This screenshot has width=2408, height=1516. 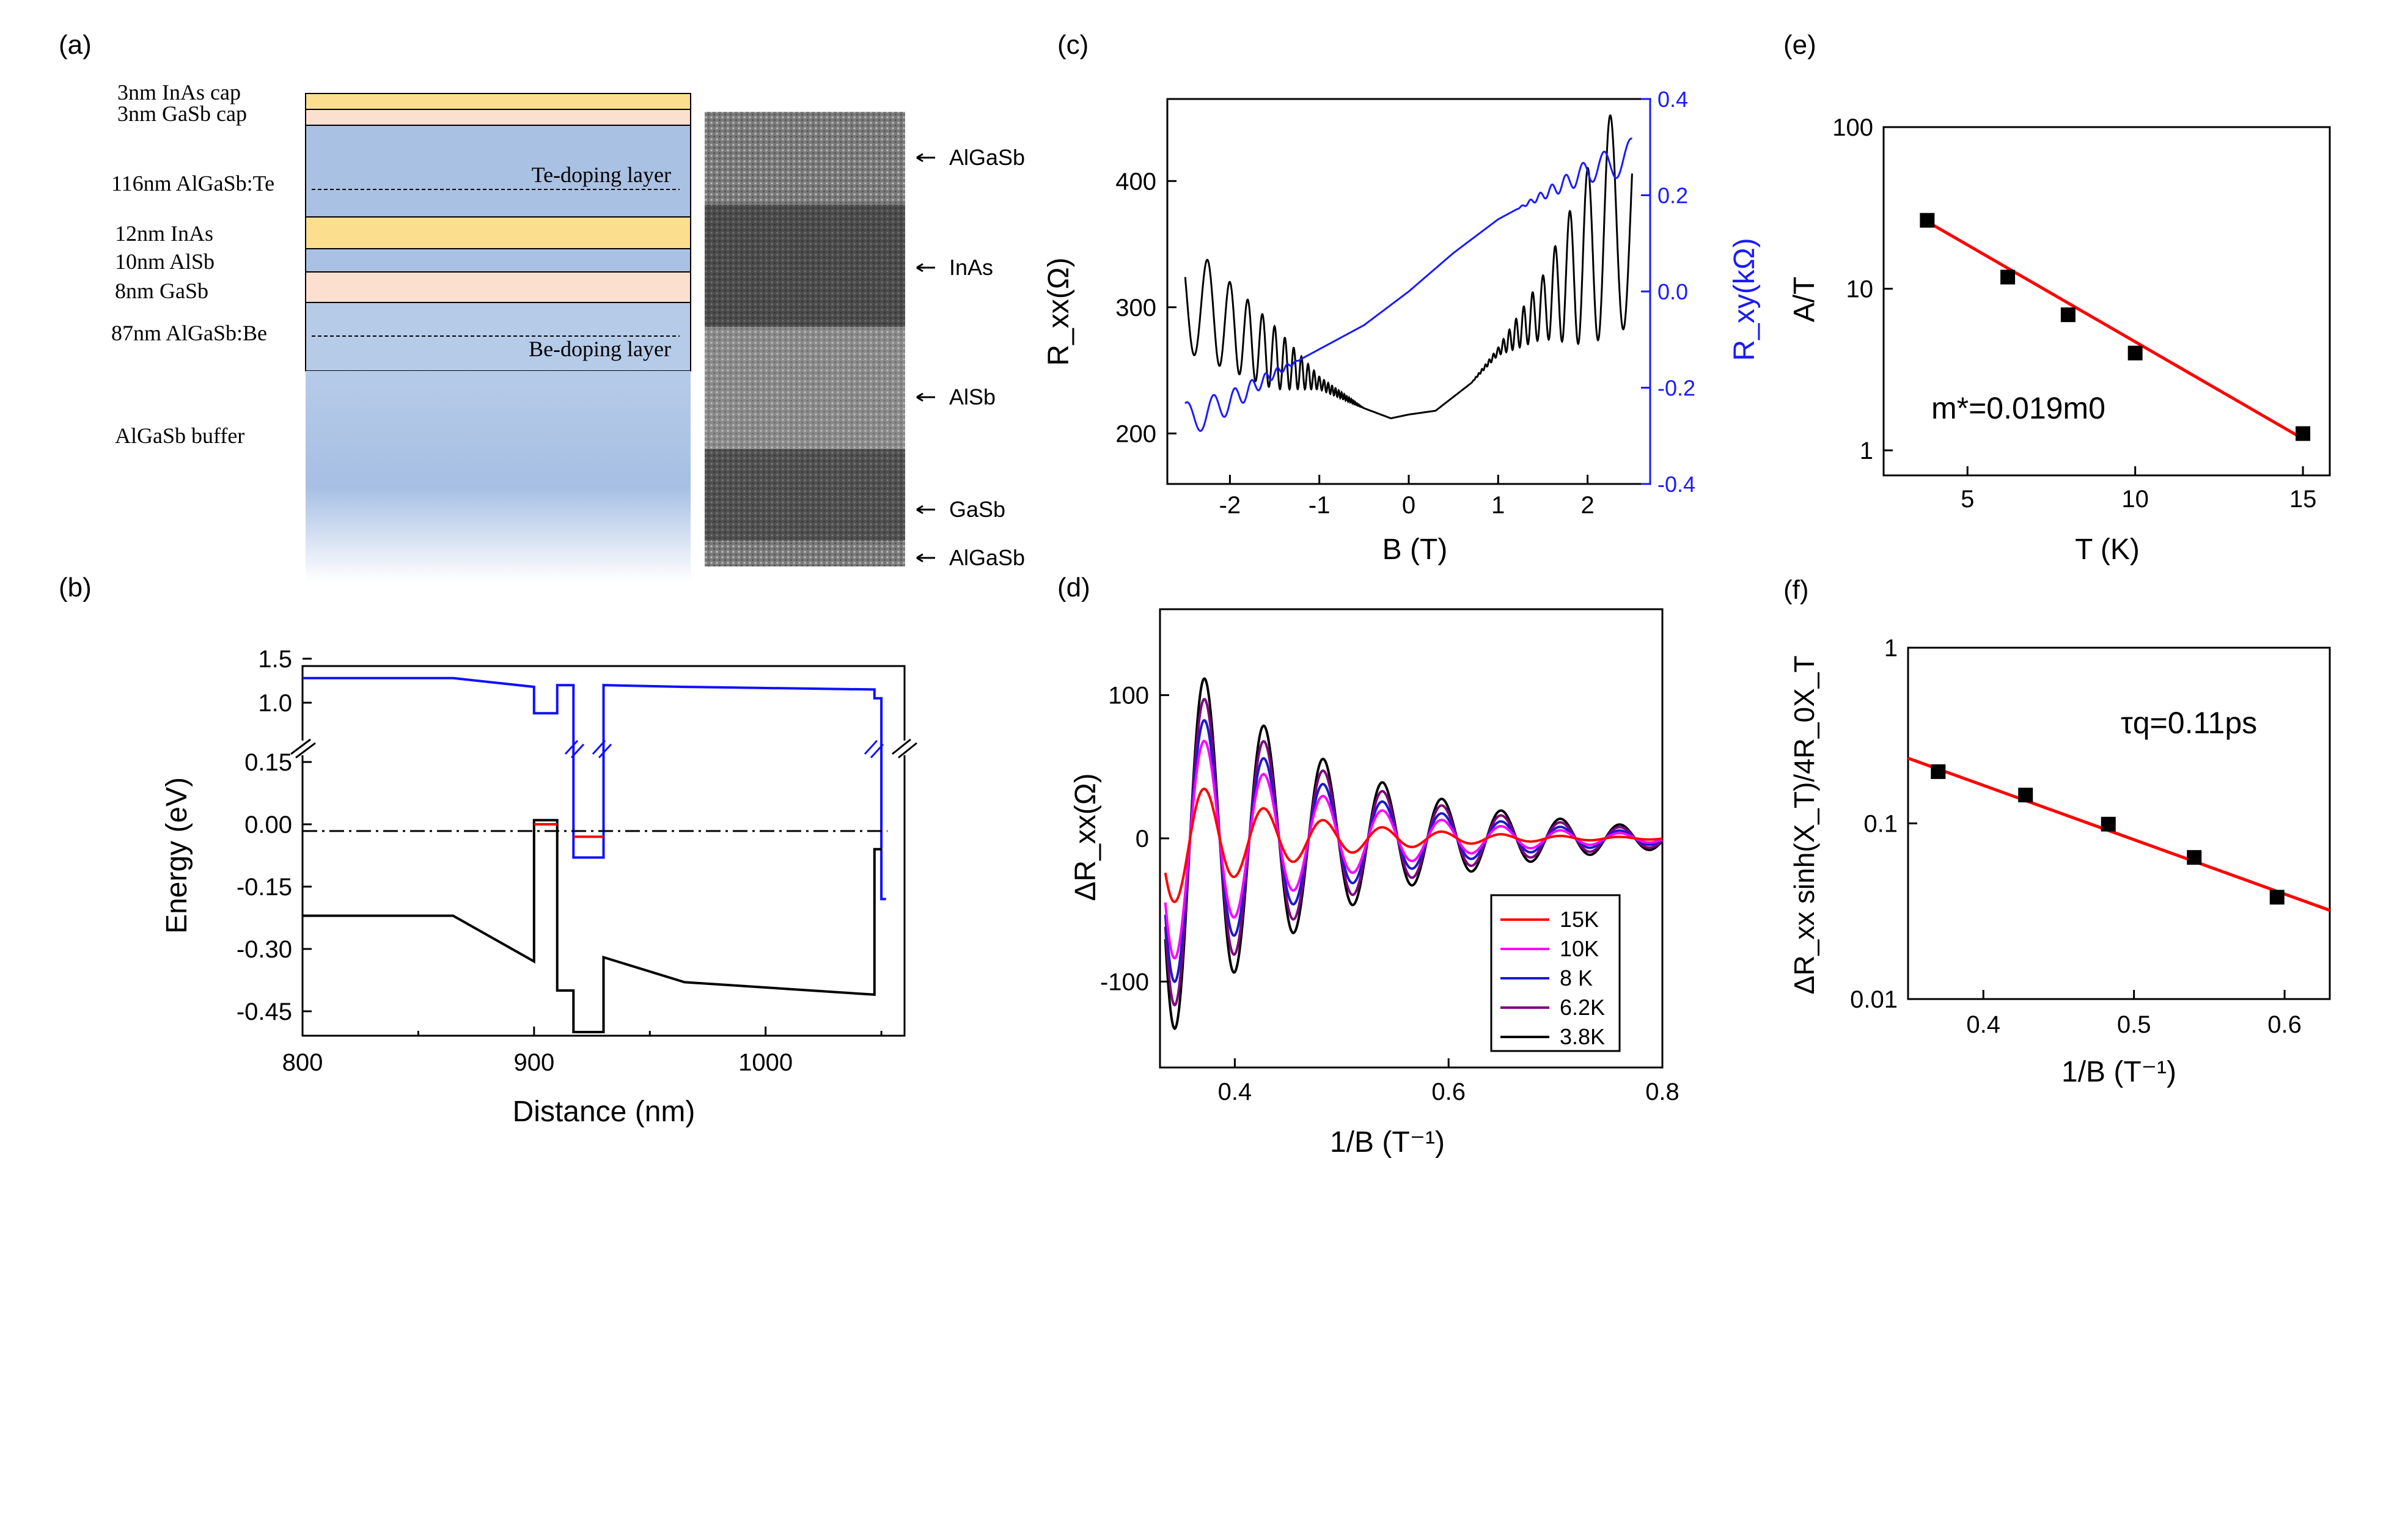 What do you see at coordinates (182, 113) in the screenshot?
I see `layer-label: 3nm GaSb cap` at bounding box center [182, 113].